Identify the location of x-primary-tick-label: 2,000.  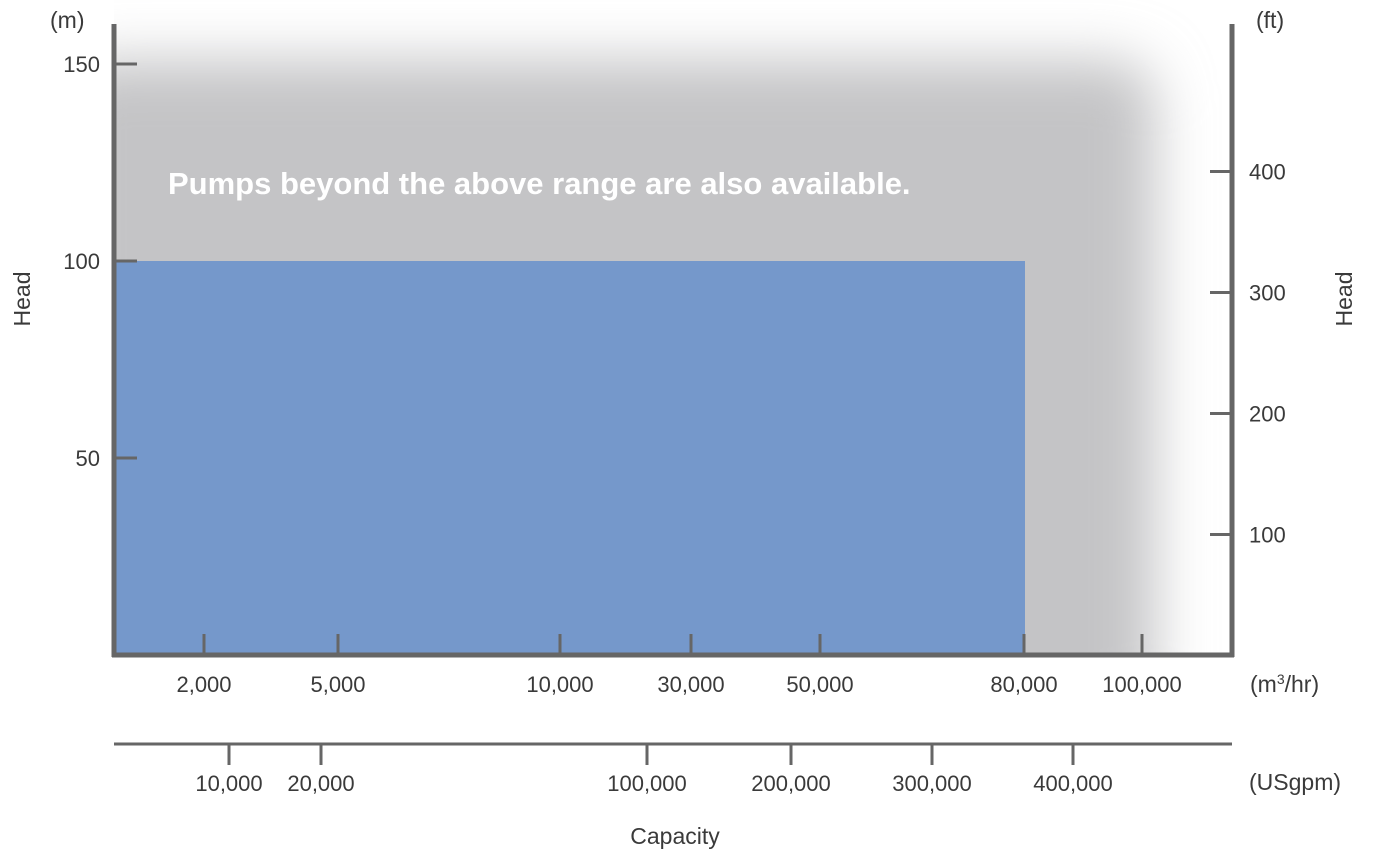
(203, 684).